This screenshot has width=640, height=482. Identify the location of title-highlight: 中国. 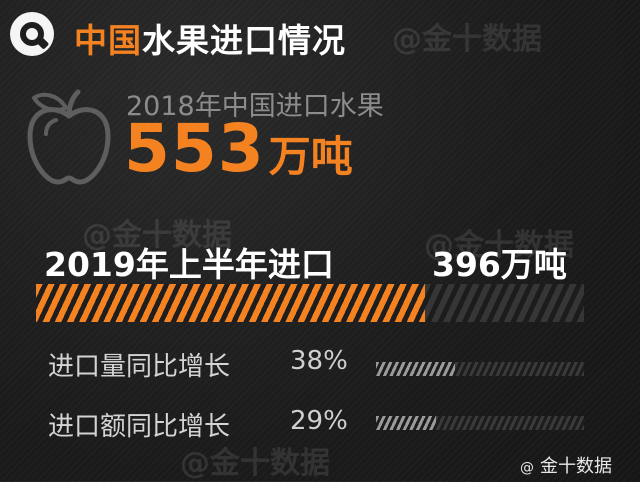
(108, 40).